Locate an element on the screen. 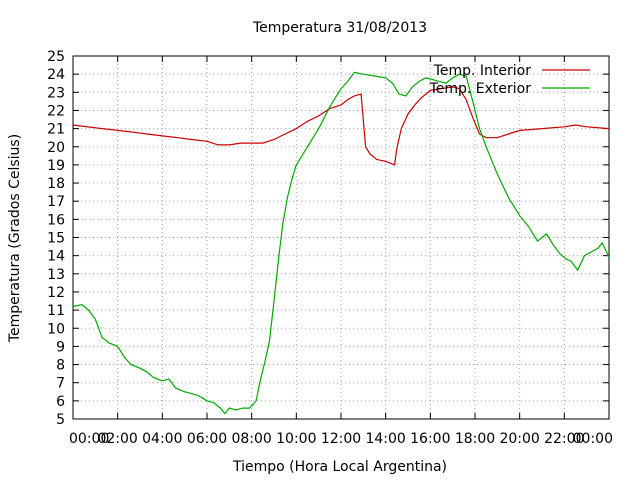  x-tick-label: 06:00 is located at coordinates (207, 439).